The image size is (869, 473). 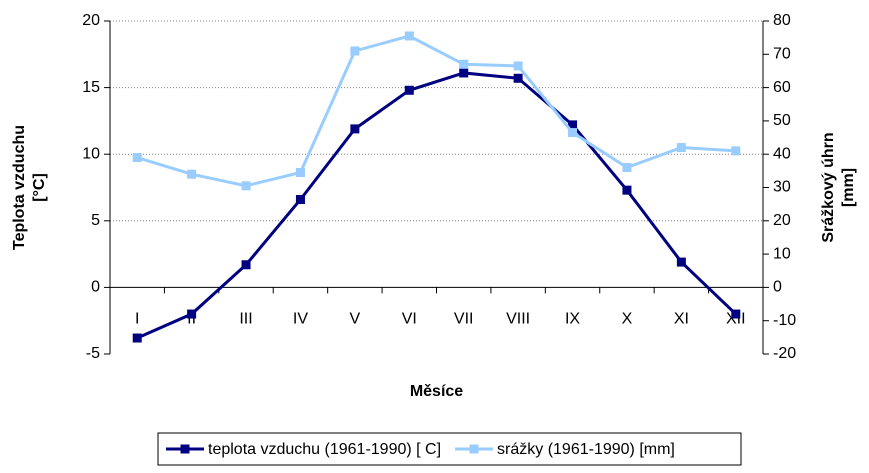 I want to click on y-tick-label: 5, so click(x=95, y=220).